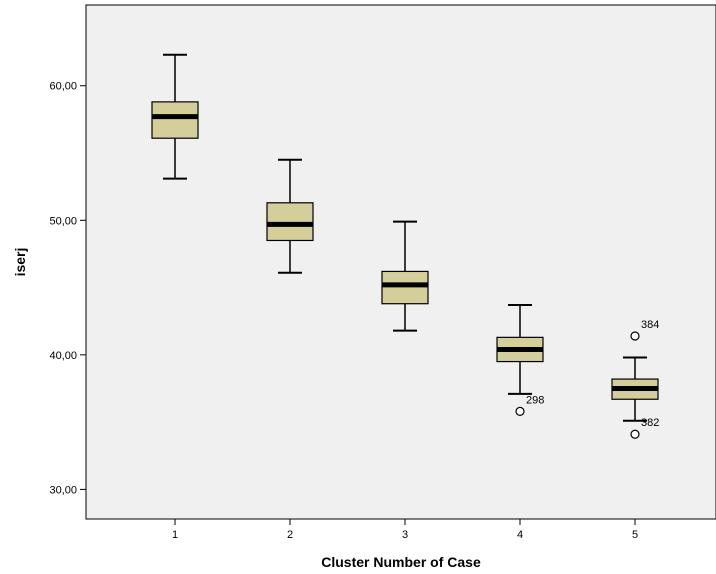  What do you see at coordinates (175, 535) in the screenshot?
I see `x-tick-label: 1` at bounding box center [175, 535].